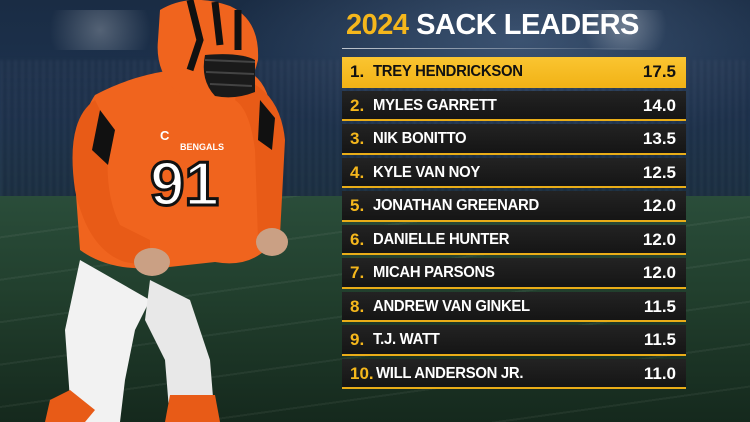  What do you see at coordinates (659, 105) in the screenshot?
I see `leader-sacks: 14.0` at bounding box center [659, 105].